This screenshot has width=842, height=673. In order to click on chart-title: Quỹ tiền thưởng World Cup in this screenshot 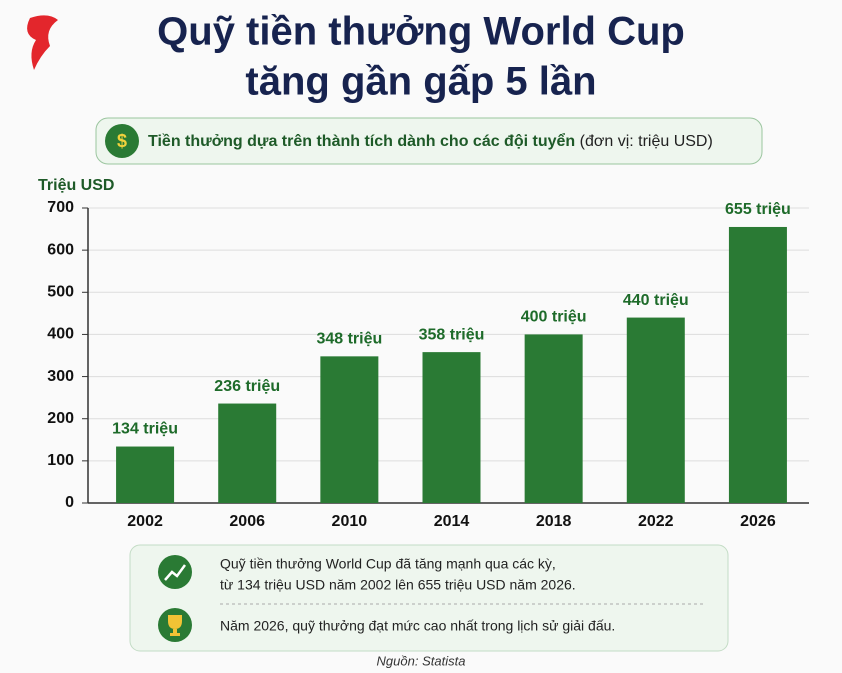, I will do `click(421, 32)`.